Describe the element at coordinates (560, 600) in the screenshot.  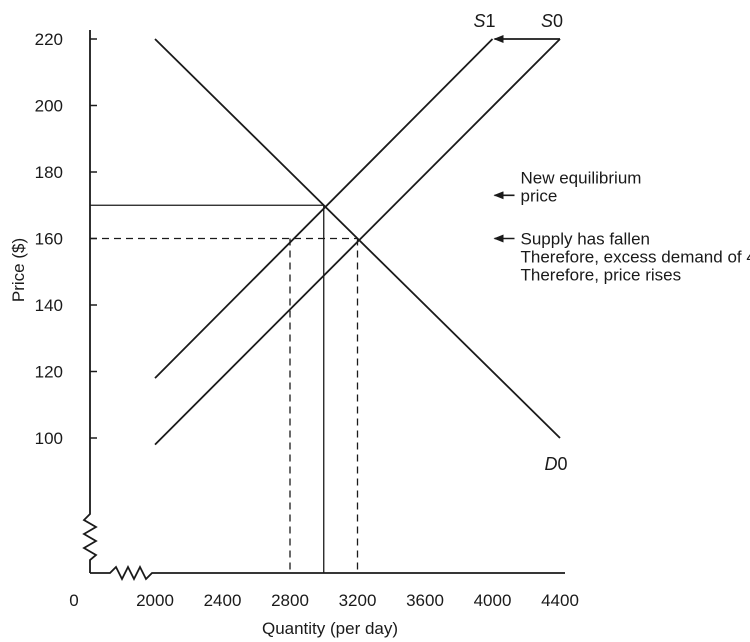
I see `x-tick-label-4400: 4400` at that location.